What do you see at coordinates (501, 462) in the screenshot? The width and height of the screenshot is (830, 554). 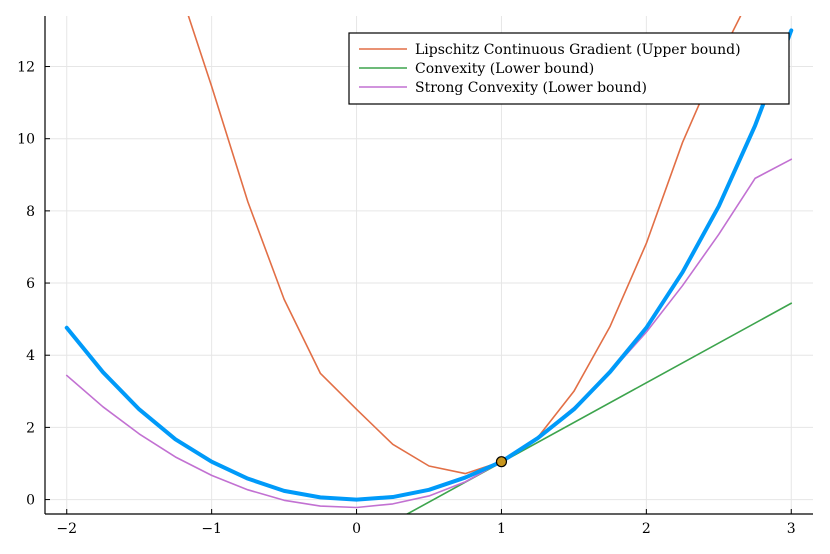 I see `highlight-point` at bounding box center [501, 462].